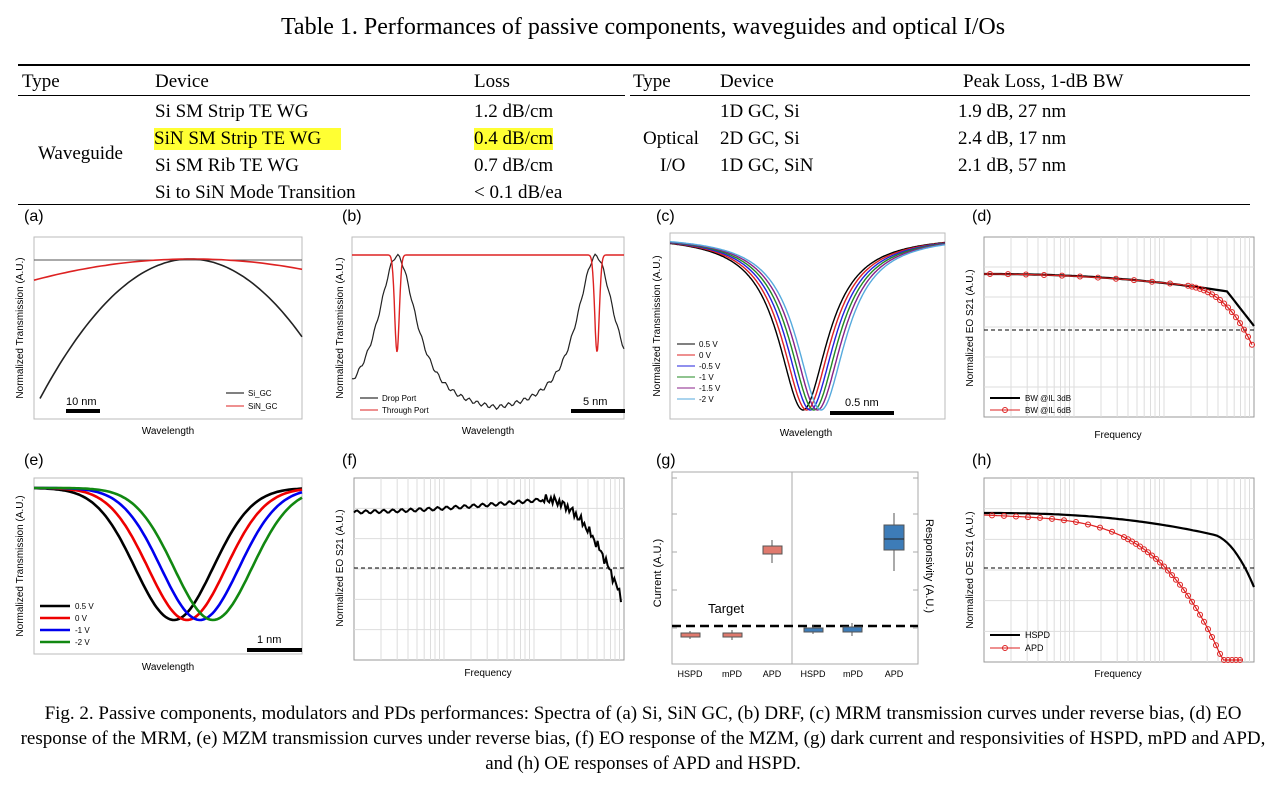 The height and width of the screenshot is (785, 1286). I want to click on curve-sin-gc, so click(168, 269).